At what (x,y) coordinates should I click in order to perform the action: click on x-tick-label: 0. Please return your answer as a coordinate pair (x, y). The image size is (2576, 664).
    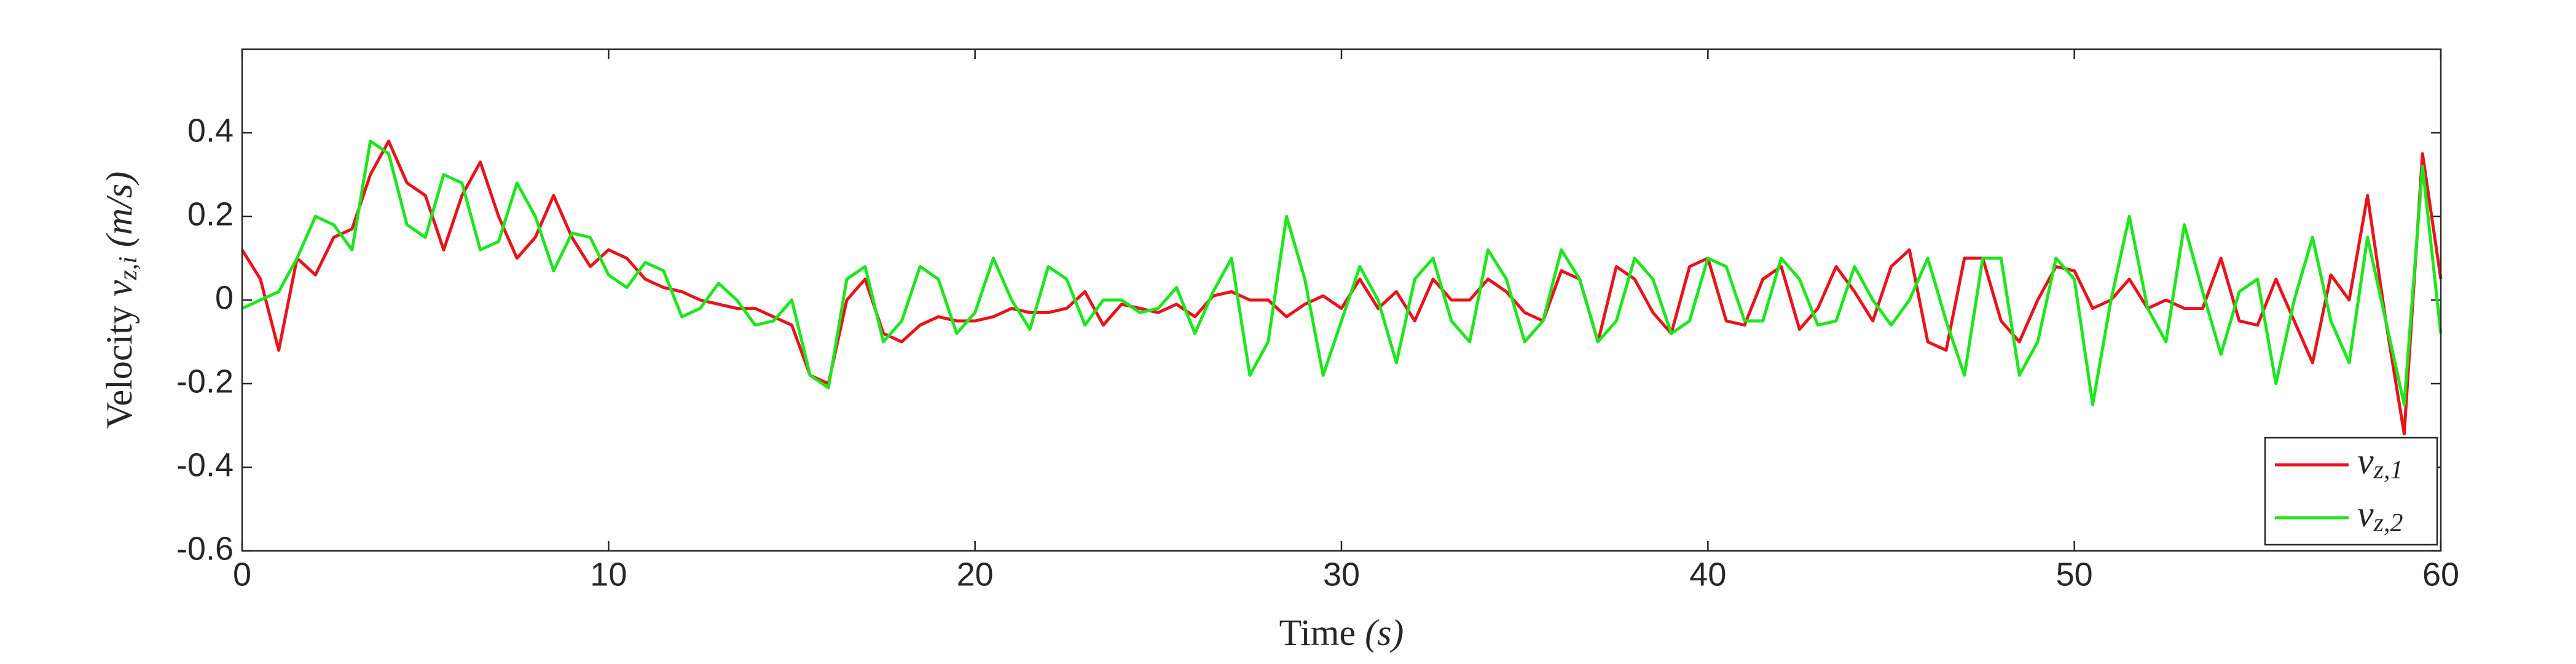
    Looking at the image, I should click on (242, 574).